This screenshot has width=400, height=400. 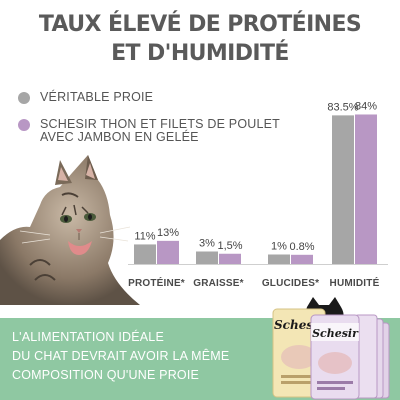 What do you see at coordinates (106, 375) in the screenshot?
I see `footer-line-3: COMPOSITION QU'UNE PROIE` at bounding box center [106, 375].